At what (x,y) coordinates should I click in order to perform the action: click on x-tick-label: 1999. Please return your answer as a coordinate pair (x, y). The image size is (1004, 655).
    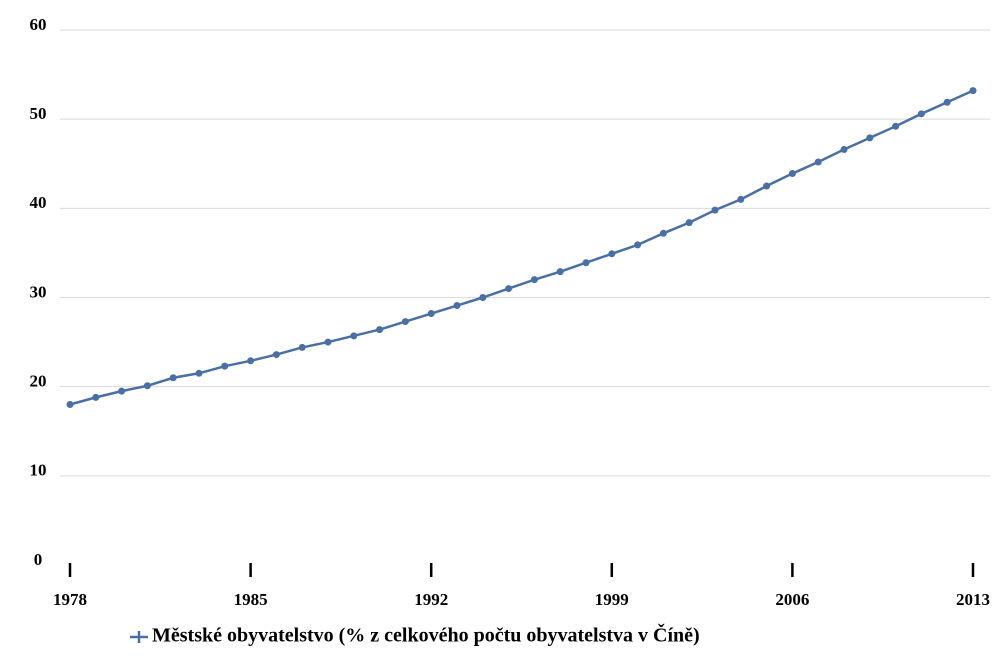
    Looking at the image, I should click on (612, 599).